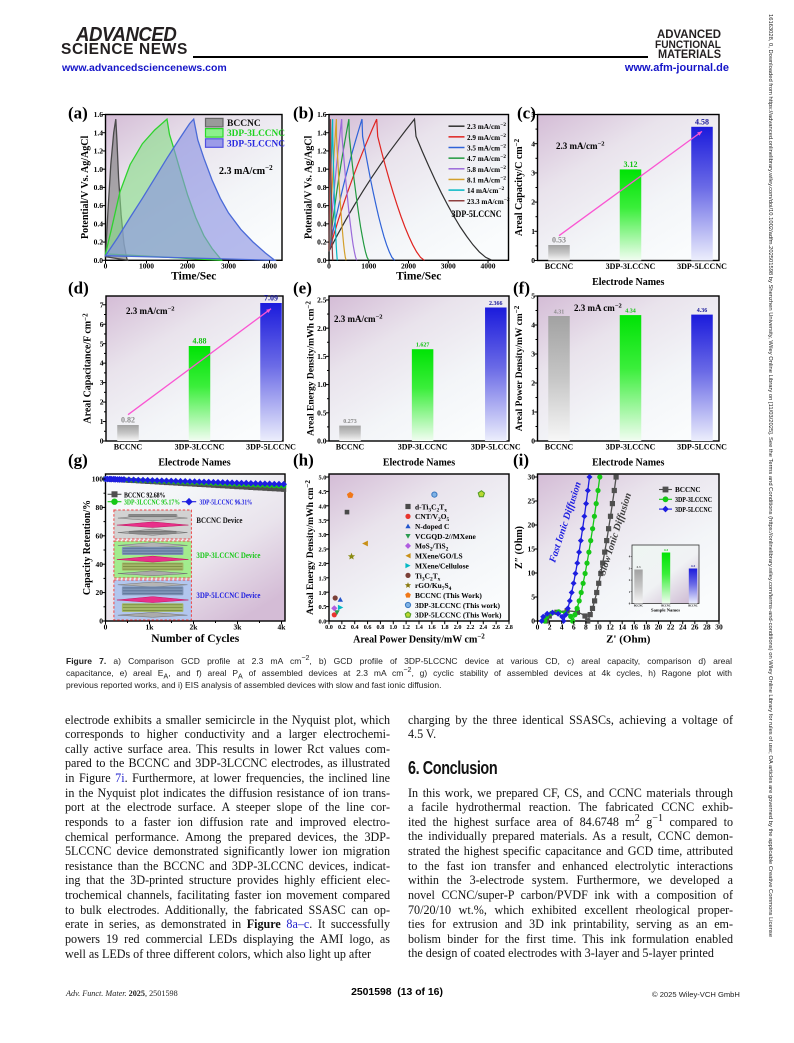 The width and height of the screenshot is (794, 1043). Describe the element at coordinates (99, 242) in the screenshot. I see `svg-text: 0.2` at that location.